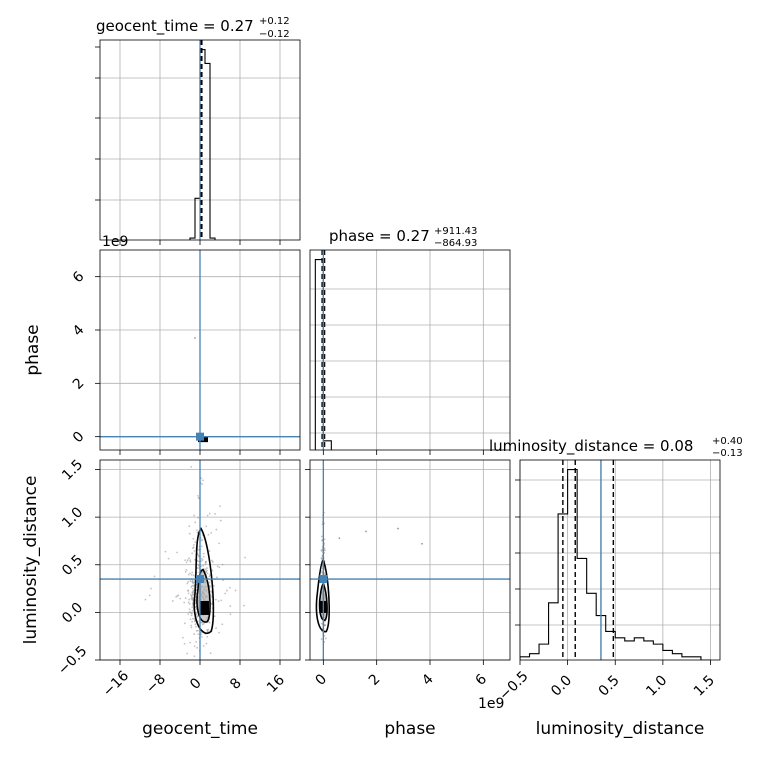 This screenshot has width=760, height=760. I want to click on ytick-label-lumdist: 1.5, so click(72, 470).